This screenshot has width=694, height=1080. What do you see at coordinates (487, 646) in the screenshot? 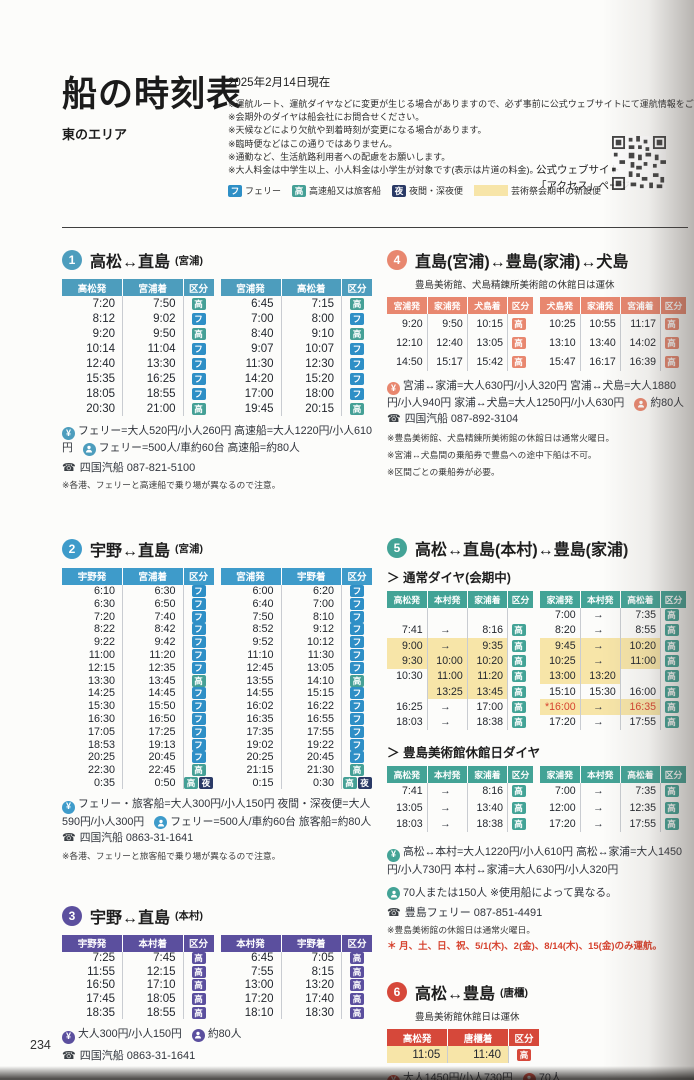
I see `time-cell: 9:35` at bounding box center [487, 646].